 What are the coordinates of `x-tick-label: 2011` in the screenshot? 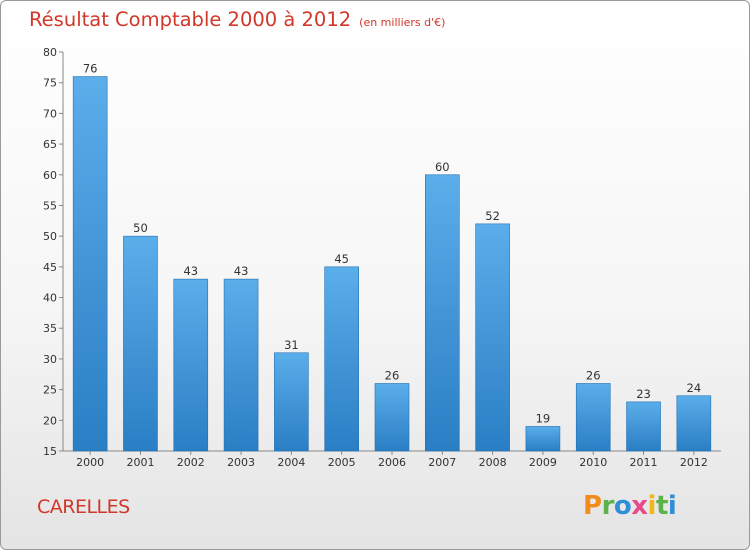 It's located at (644, 462).